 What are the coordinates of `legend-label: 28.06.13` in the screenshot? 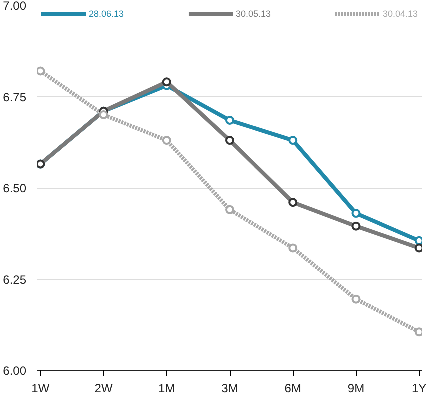 It's located at (106, 14).